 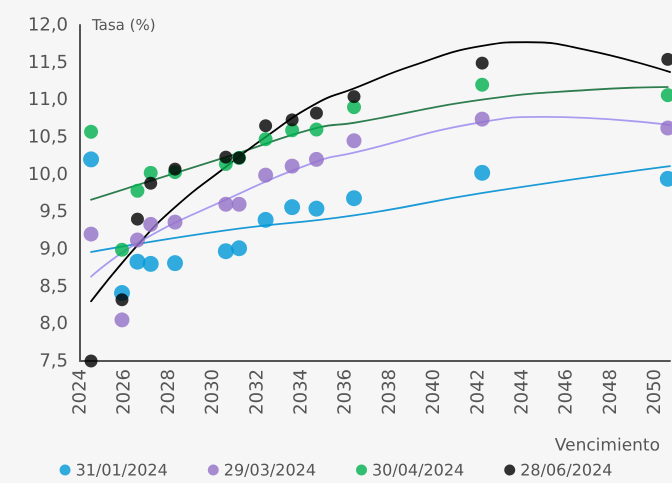 I want to click on y-tick-label: 12,0, so click(x=48, y=25).